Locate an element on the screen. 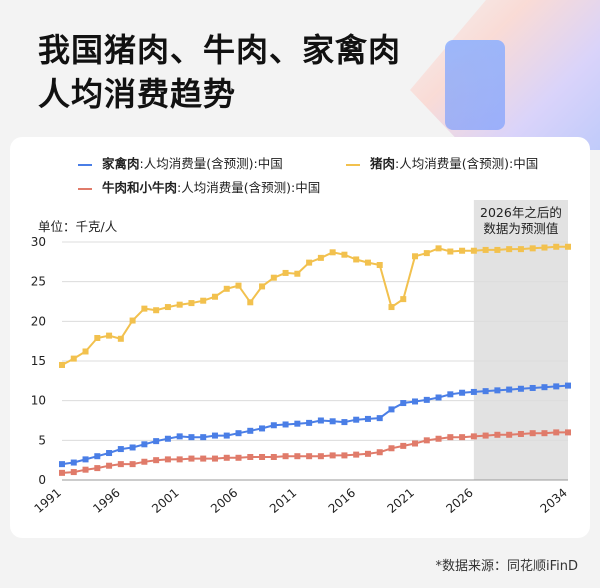  unit-label: 单位：千克/人 is located at coordinates (78, 226).